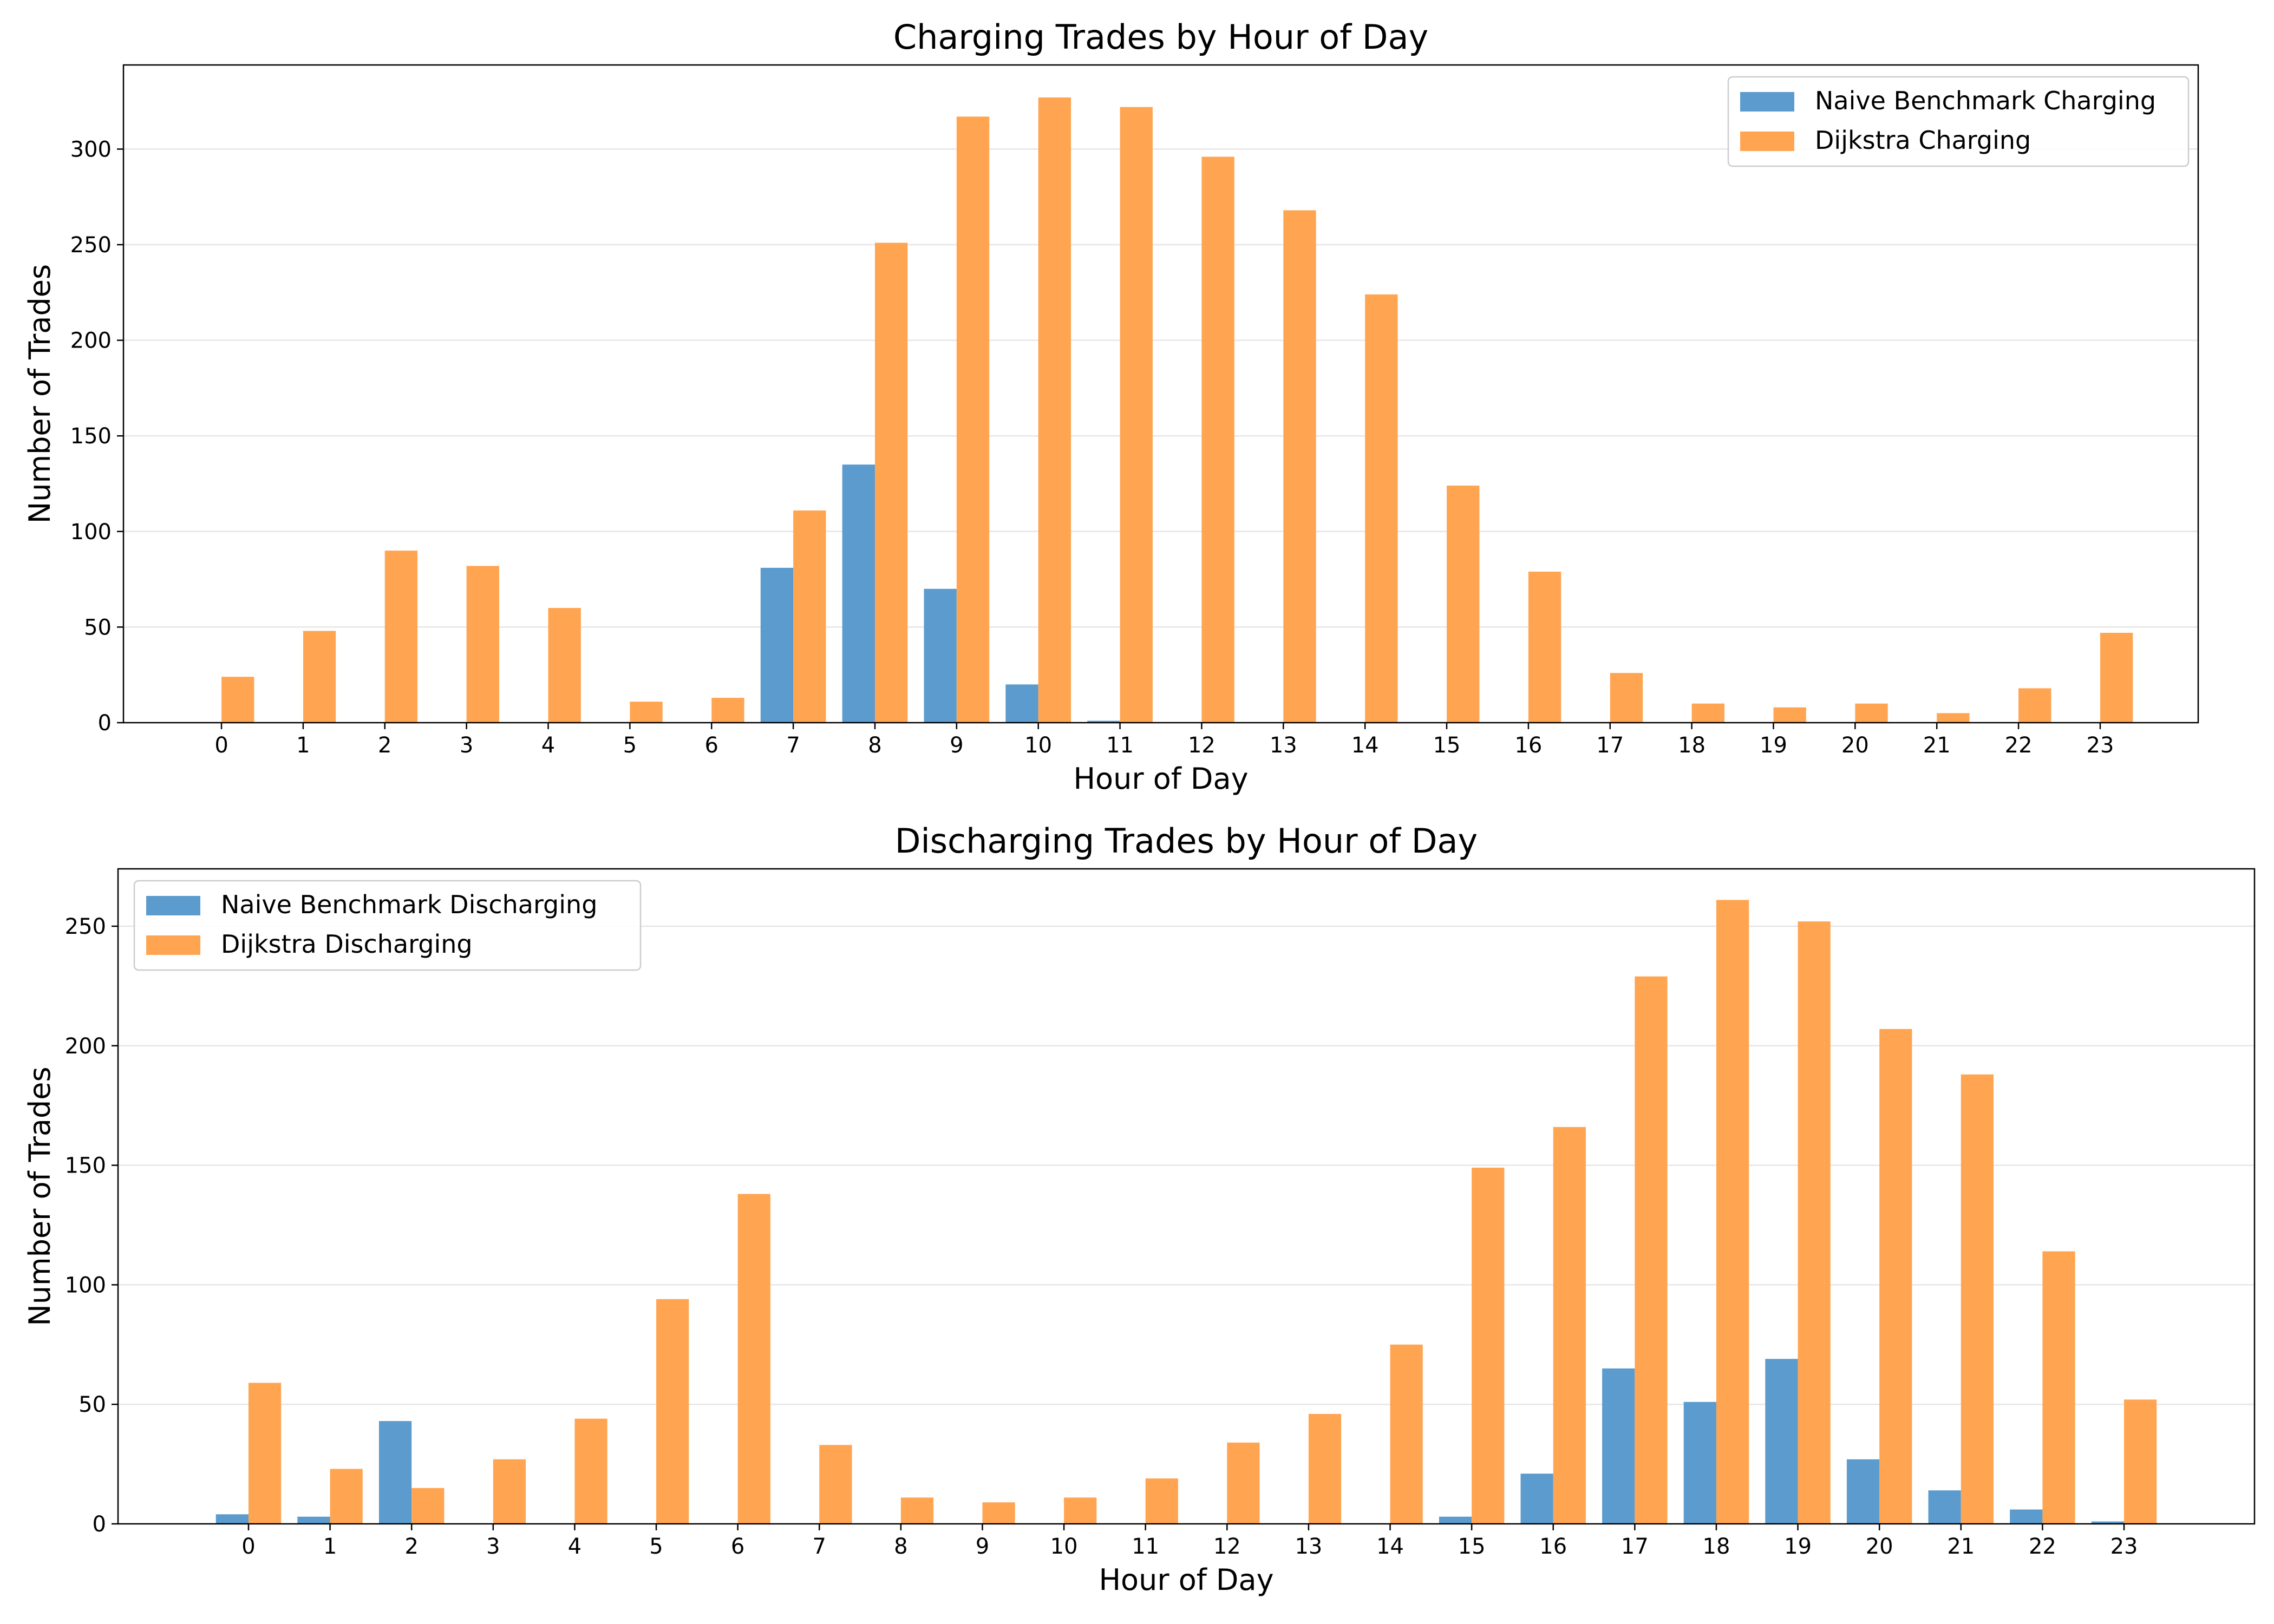 Image resolution: width=2274 pixels, height=1624 pixels. I want to click on legend-label: Naive Benchmark Discharging, so click(409, 905).